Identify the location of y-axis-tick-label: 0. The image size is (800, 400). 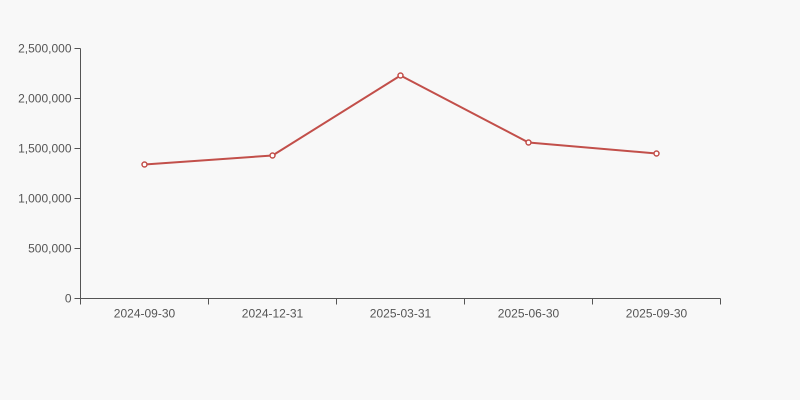
(68, 299).